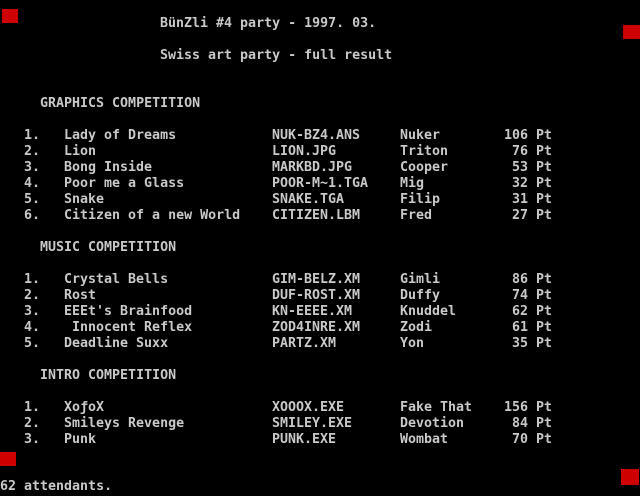 This screenshot has width=640, height=496. What do you see at coordinates (304, 343) in the screenshot?
I see `filename-cell: PARTZ.XM` at bounding box center [304, 343].